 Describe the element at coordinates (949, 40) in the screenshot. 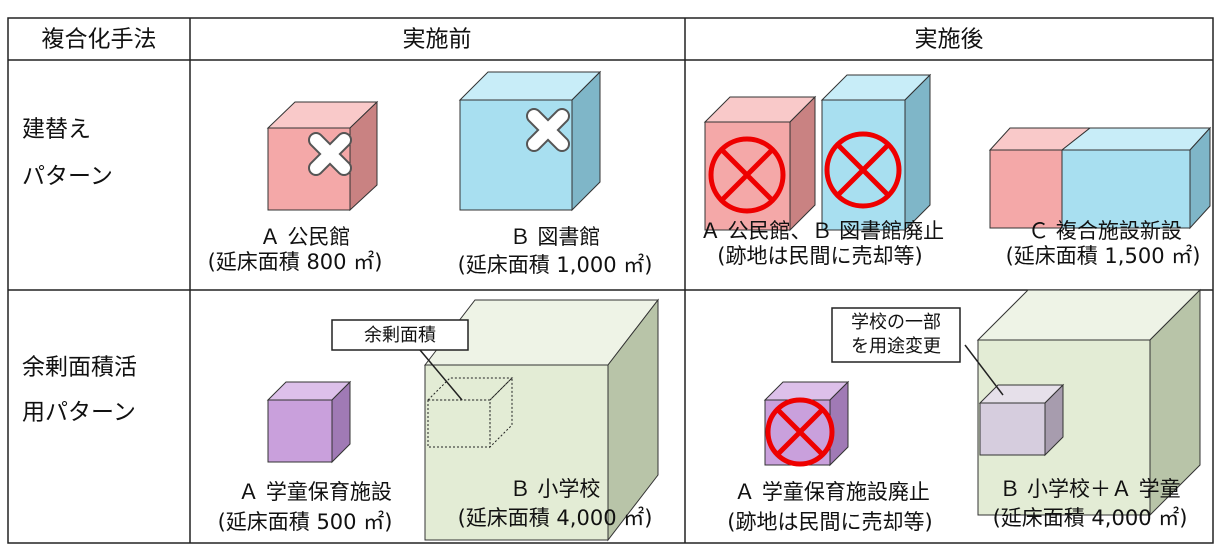

I see `header: 実施後` at that location.